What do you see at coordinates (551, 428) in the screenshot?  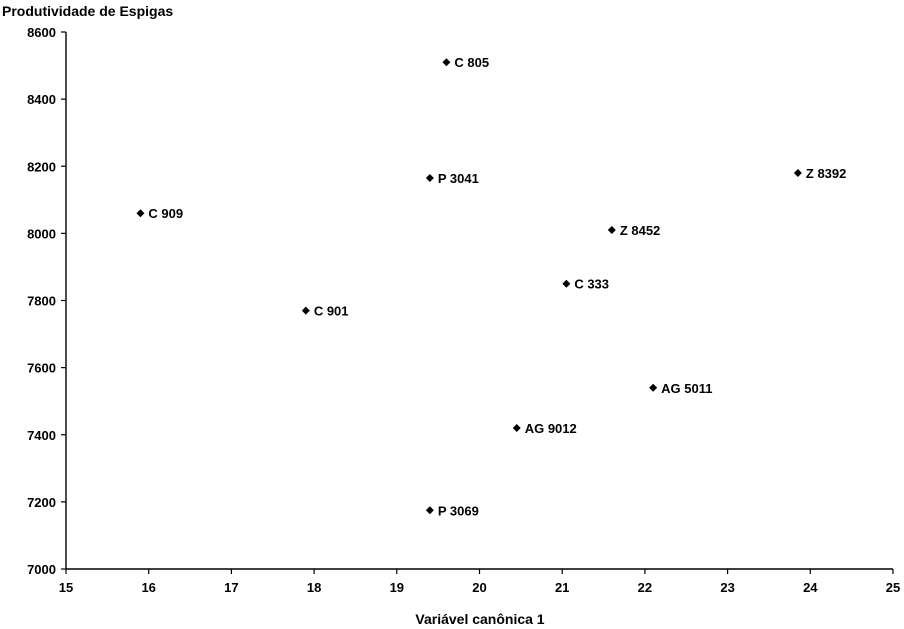 I see `point-label: AG 9012` at bounding box center [551, 428].